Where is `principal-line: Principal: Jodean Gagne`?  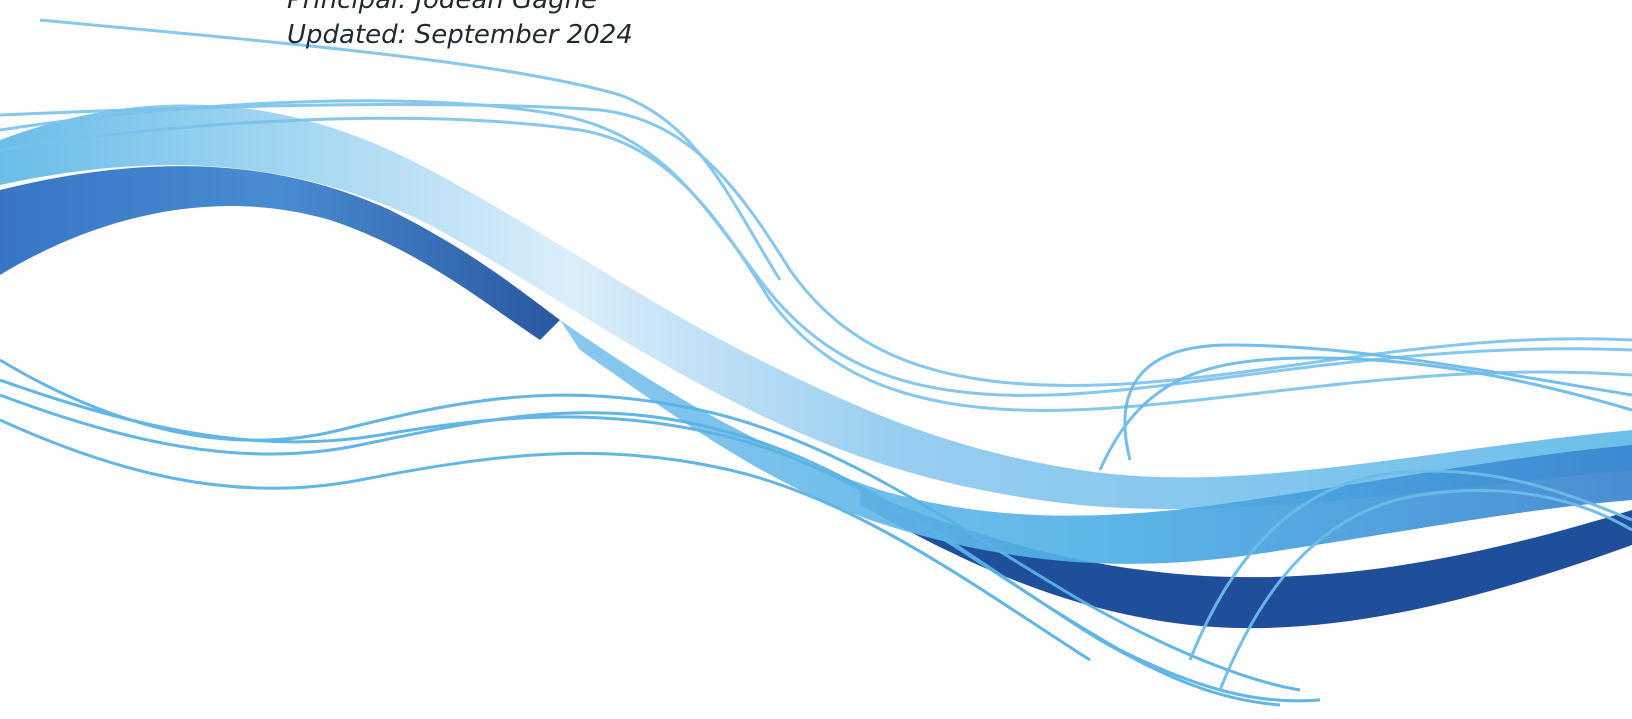
principal-line: Principal: Jodean Gagne is located at coordinates (442, 7).